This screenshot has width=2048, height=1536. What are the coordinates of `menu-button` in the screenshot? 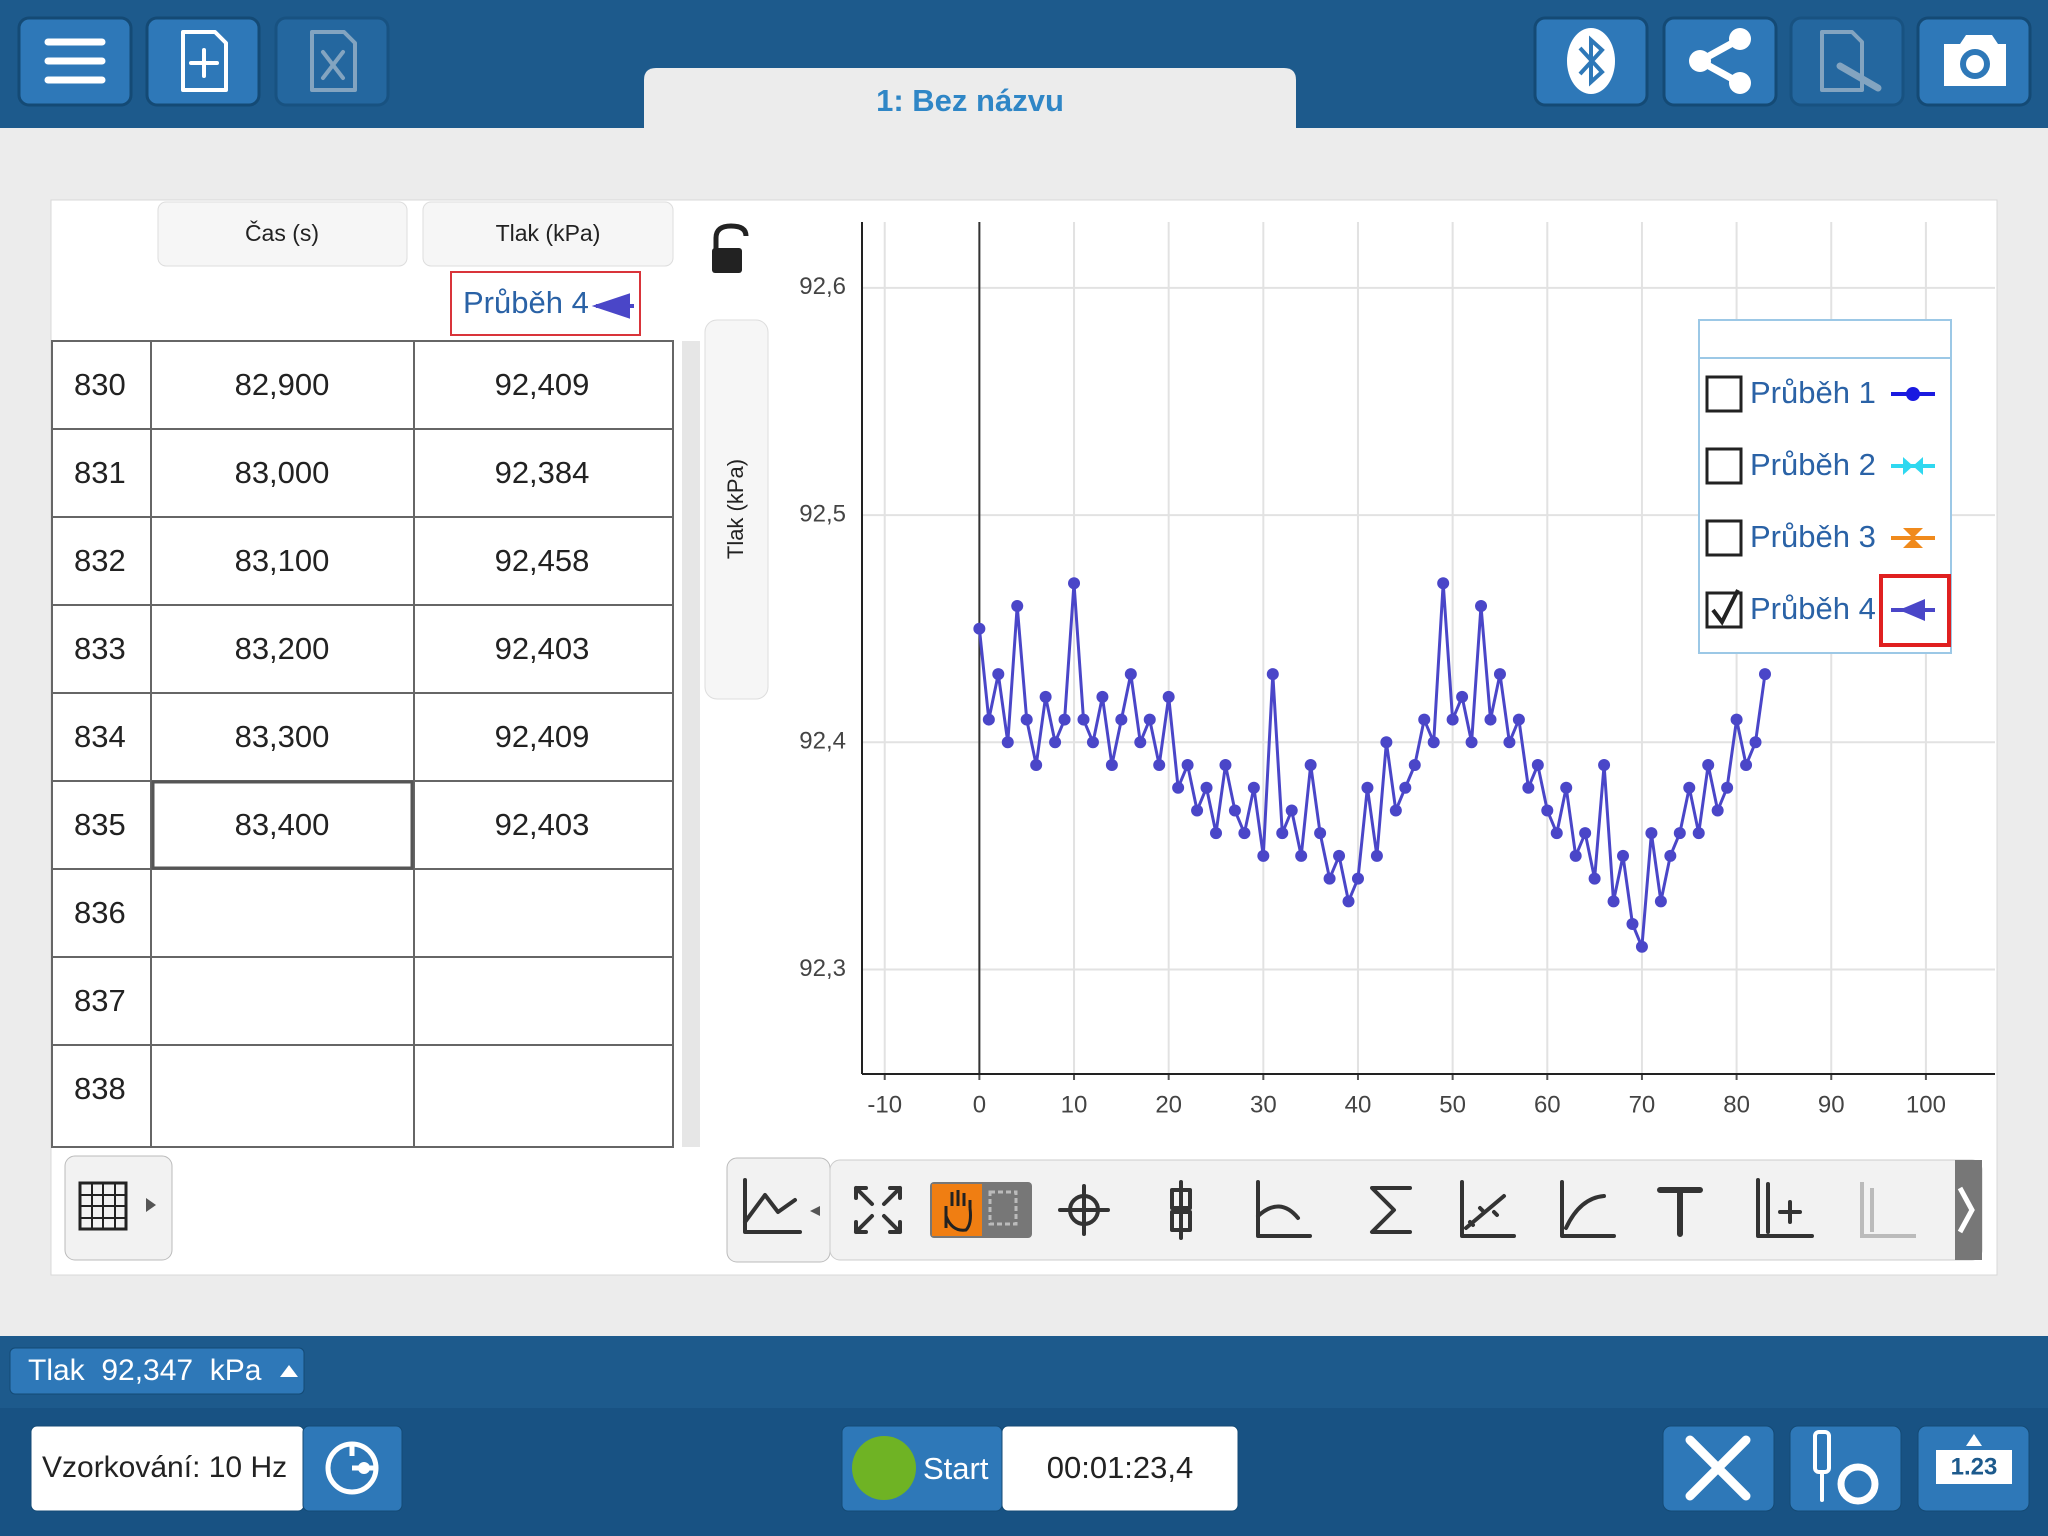 It's located at (75, 61).